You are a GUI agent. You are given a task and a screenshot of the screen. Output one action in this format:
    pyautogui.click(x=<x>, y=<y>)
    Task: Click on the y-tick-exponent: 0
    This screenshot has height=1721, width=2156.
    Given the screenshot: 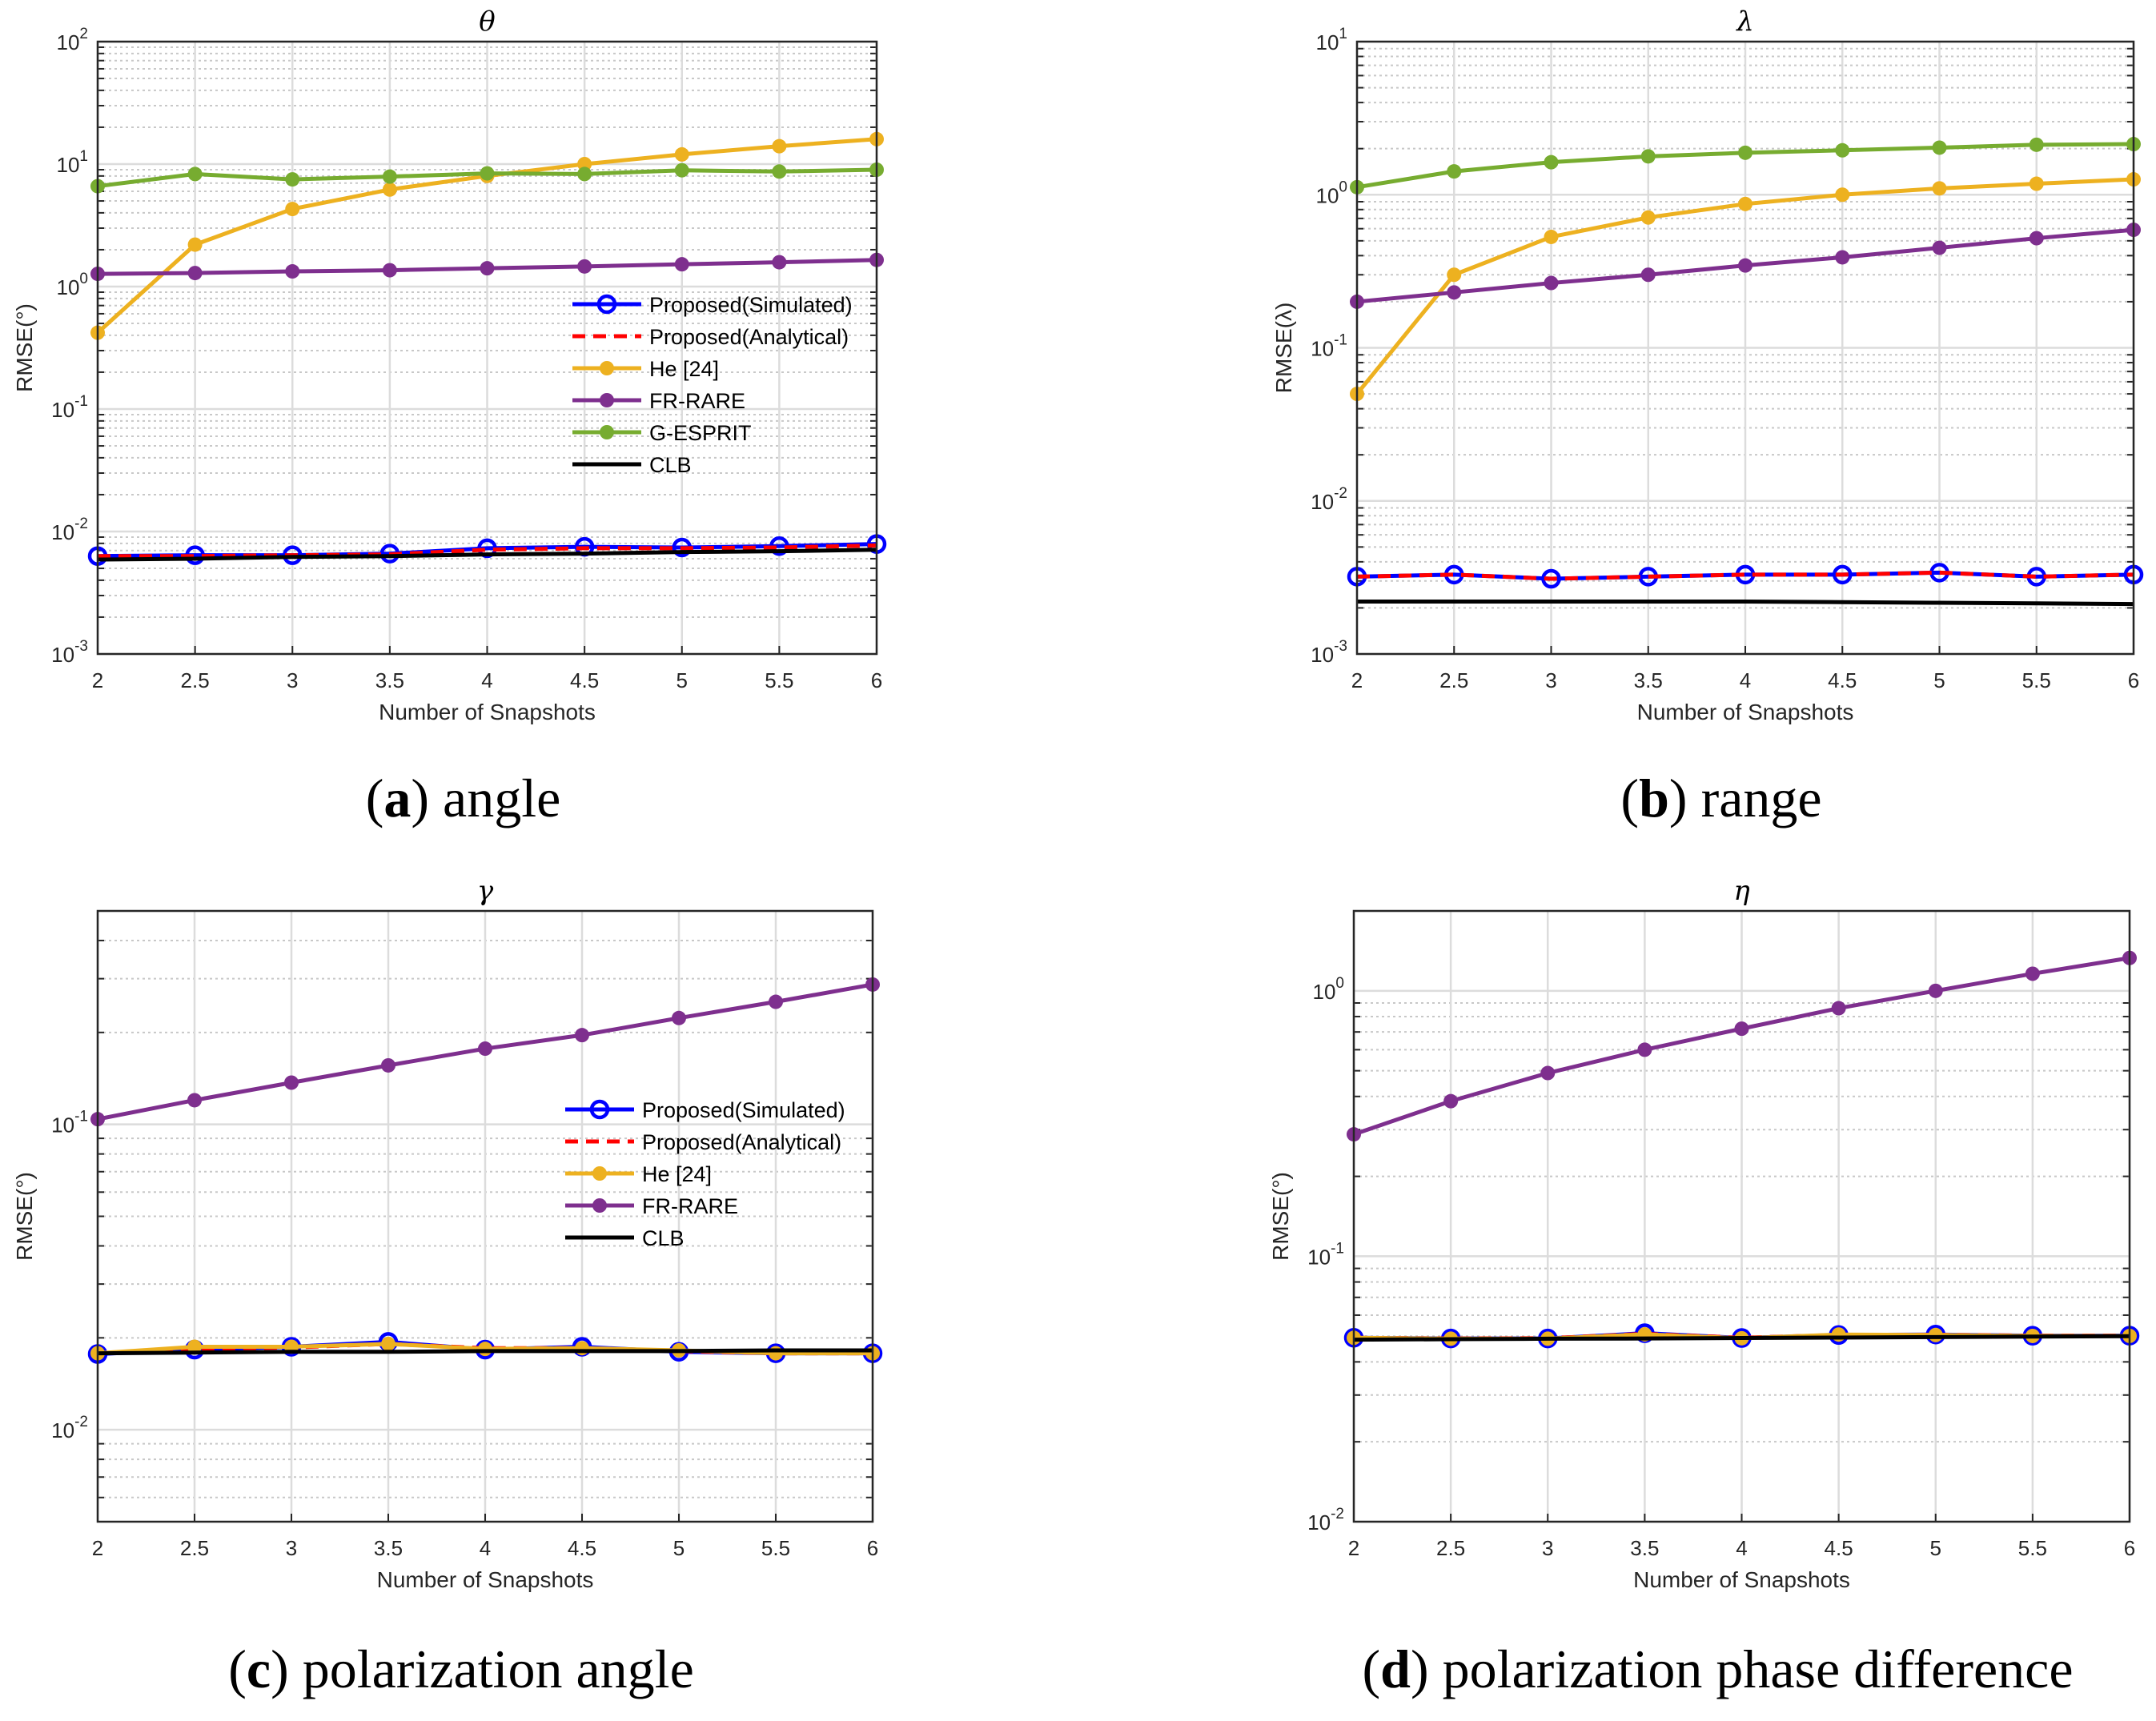 What is the action you would take?
    pyautogui.click(x=83, y=279)
    